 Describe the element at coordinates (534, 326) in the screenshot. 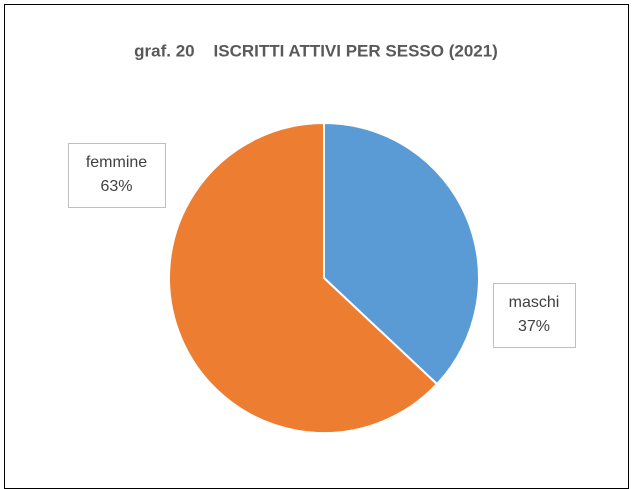

I see `value-label: 37%` at that location.